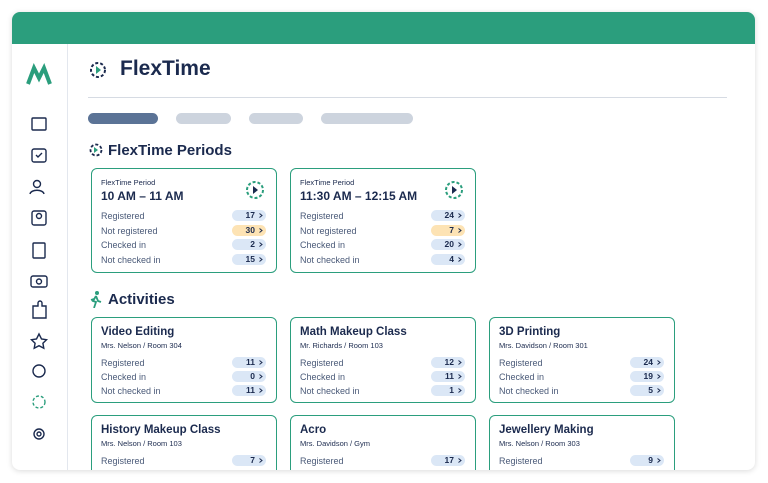 The width and height of the screenshot is (768, 483). Describe the element at coordinates (341, 345) in the screenshot. I see `activity-teacher: Mr. Richards / Room 103` at that location.